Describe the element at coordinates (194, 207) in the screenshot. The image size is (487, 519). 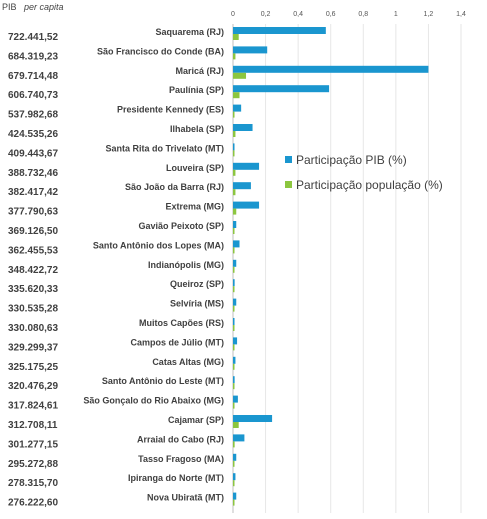
I see `category-label: Extrema (MG)` at that location.